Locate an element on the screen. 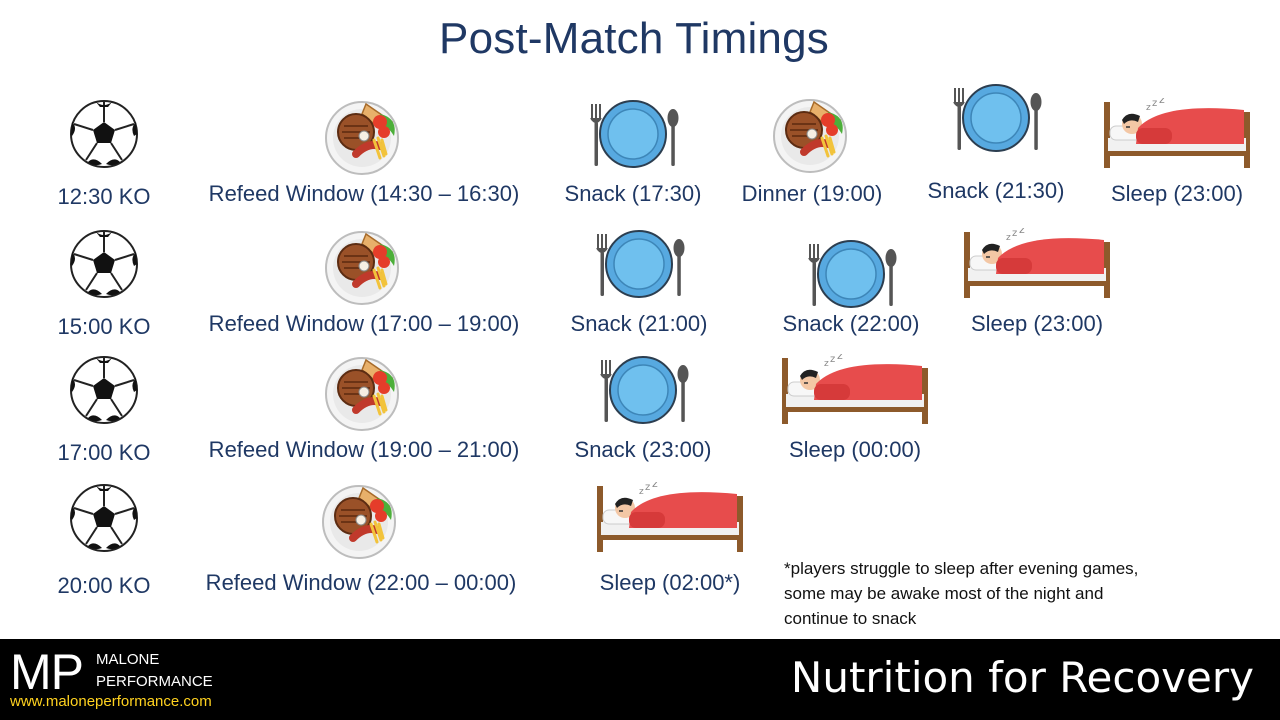 The width and height of the screenshot is (1280, 720). row-1-event-2-plate-label: Snack (17:30) is located at coordinates (633, 193).